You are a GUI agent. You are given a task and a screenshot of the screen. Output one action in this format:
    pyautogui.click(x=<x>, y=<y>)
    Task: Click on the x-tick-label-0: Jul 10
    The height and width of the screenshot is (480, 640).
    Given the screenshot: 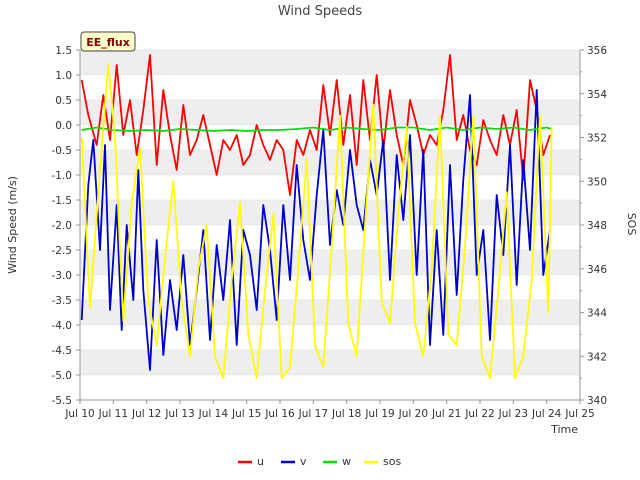 What is the action you would take?
    pyautogui.click(x=79, y=414)
    